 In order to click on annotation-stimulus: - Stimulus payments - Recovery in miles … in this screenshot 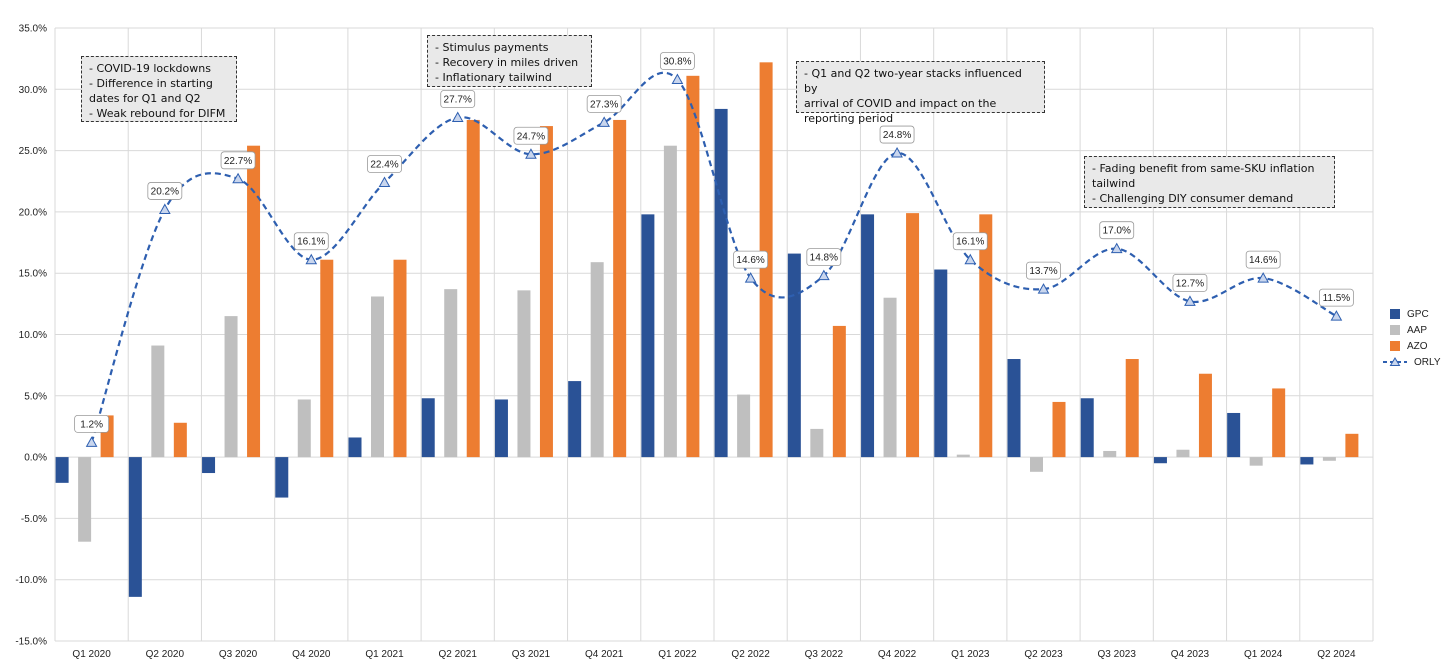, I will do `click(509, 61)`.